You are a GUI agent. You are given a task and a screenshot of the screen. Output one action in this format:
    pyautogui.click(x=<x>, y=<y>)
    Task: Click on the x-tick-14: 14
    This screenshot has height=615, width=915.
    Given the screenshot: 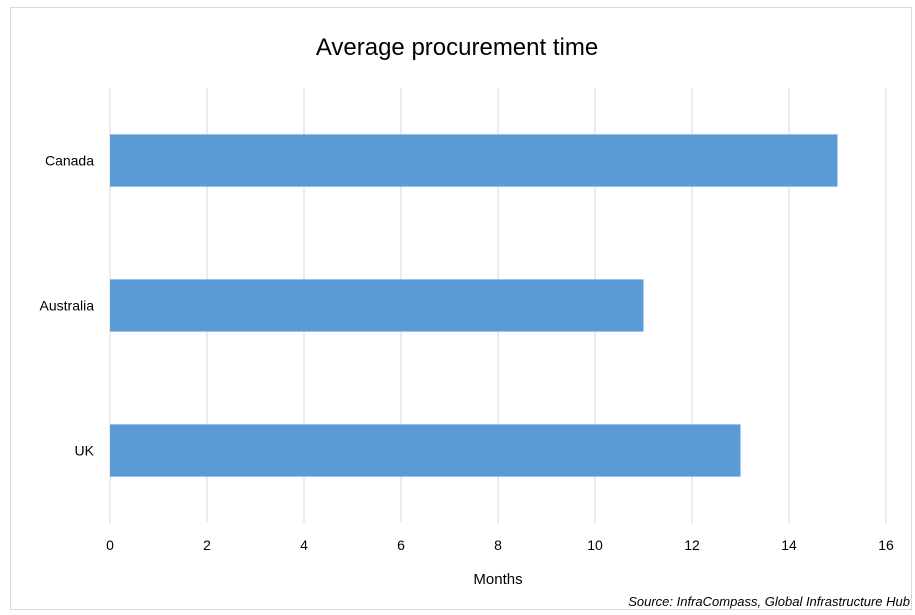 What is the action you would take?
    pyautogui.click(x=789, y=545)
    